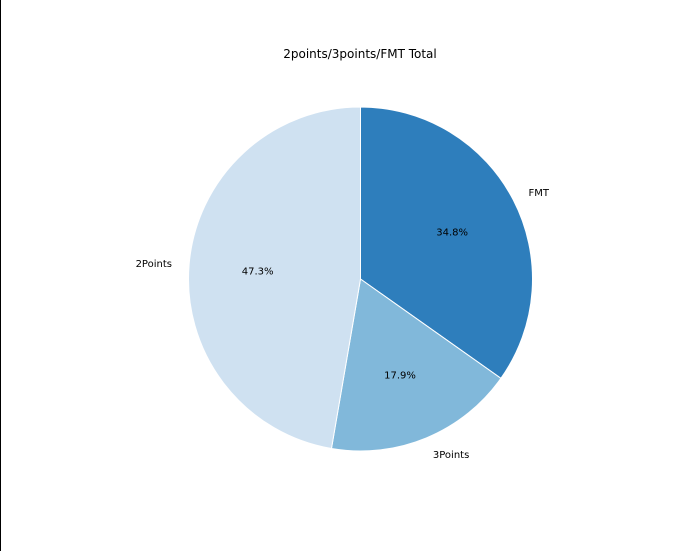 The height and width of the screenshot is (552, 694). Describe the element at coordinates (539, 193) in the screenshot. I see `slice-label-fmt: FMT` at that location.